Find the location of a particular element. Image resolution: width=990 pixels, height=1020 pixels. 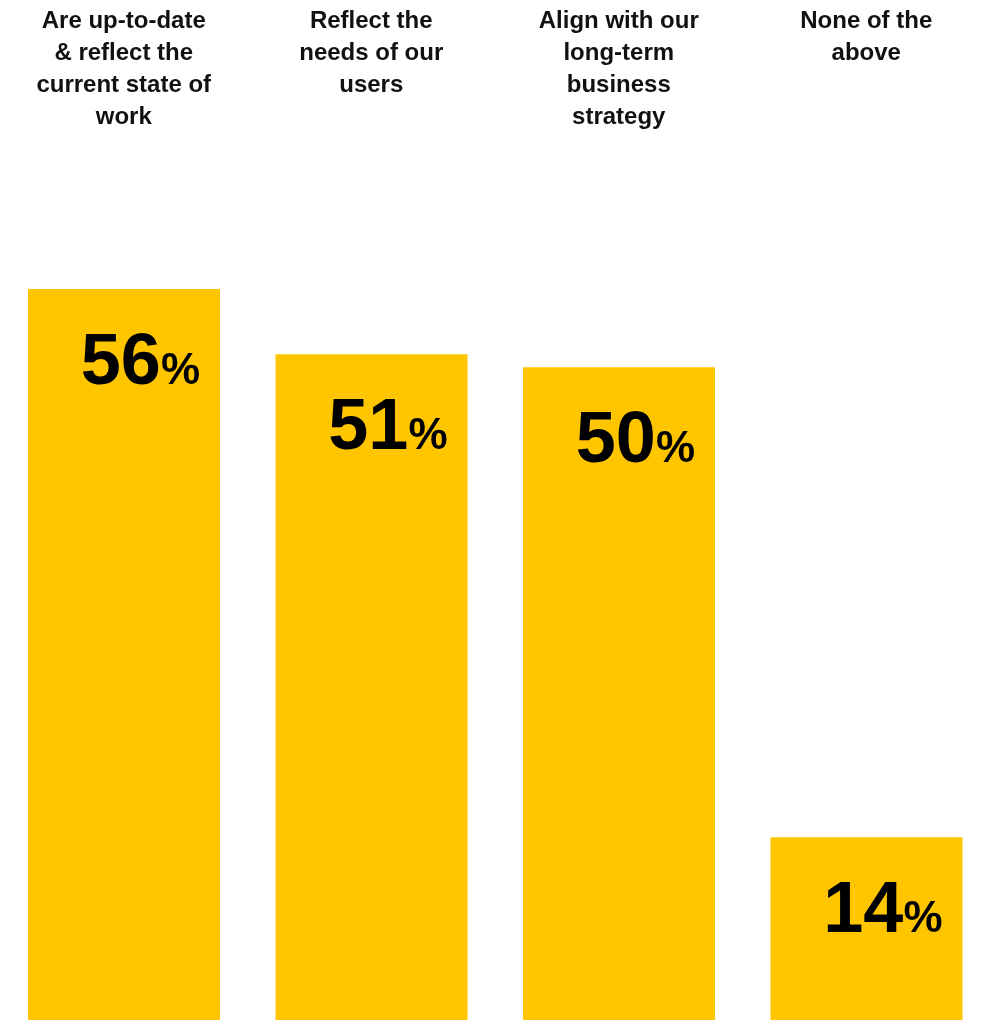

x-tick-label: Reflect the needs of our users is located at coordinates (371, 51).